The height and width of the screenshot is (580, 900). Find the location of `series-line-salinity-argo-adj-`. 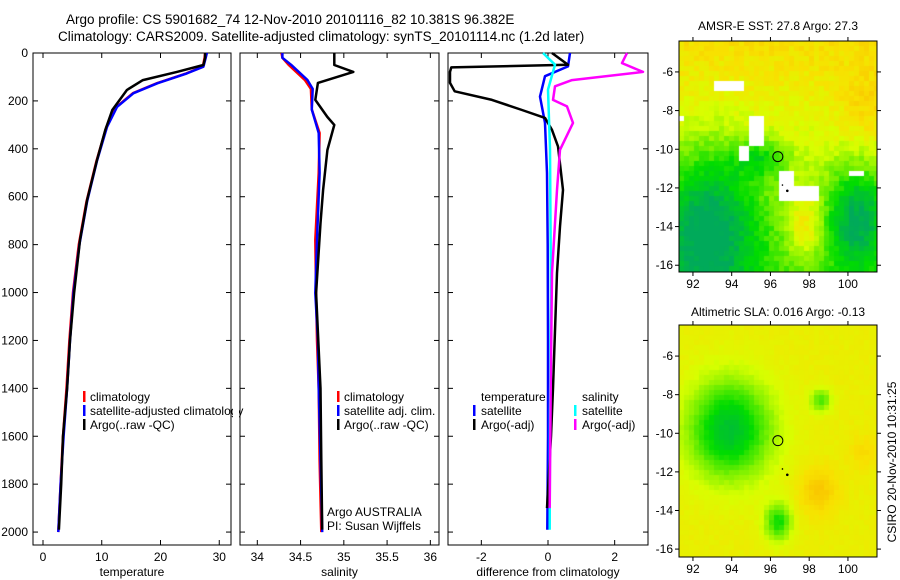

series-line-salinity-argo-adj- is located at coordinates (596, 280).